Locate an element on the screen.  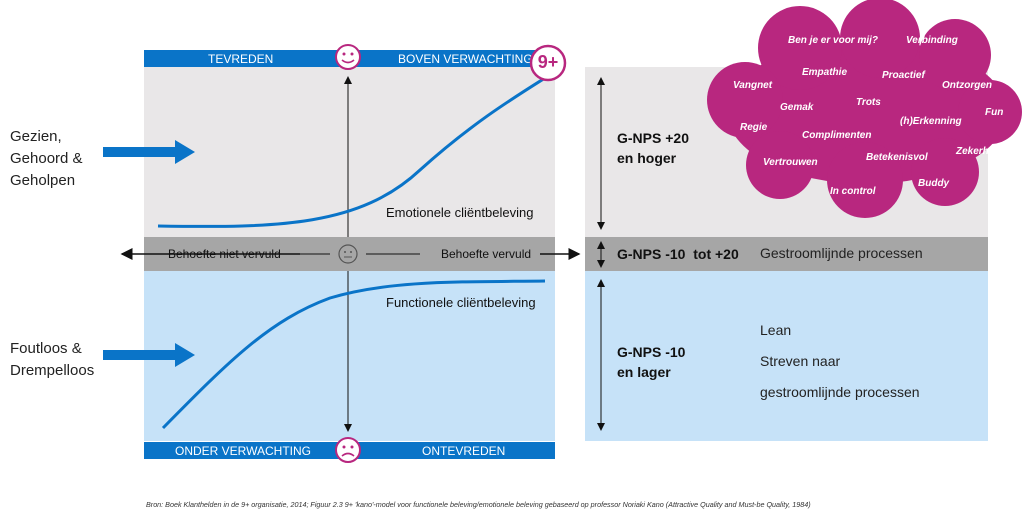
sad-face-icon is located at coordinates (348, 450).